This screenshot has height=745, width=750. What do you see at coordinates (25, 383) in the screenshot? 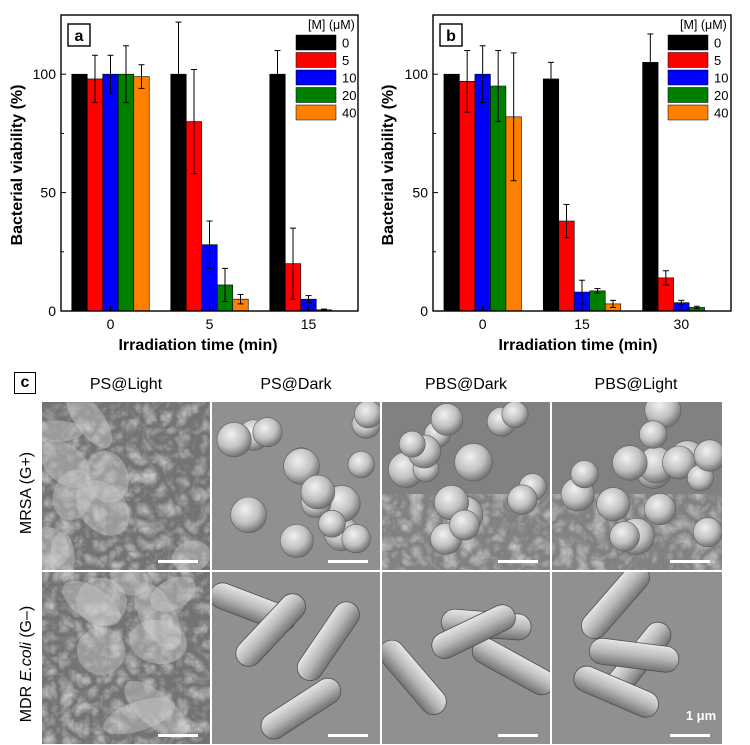
I see `panel-label-c: c` at bounding box center [25, 383].